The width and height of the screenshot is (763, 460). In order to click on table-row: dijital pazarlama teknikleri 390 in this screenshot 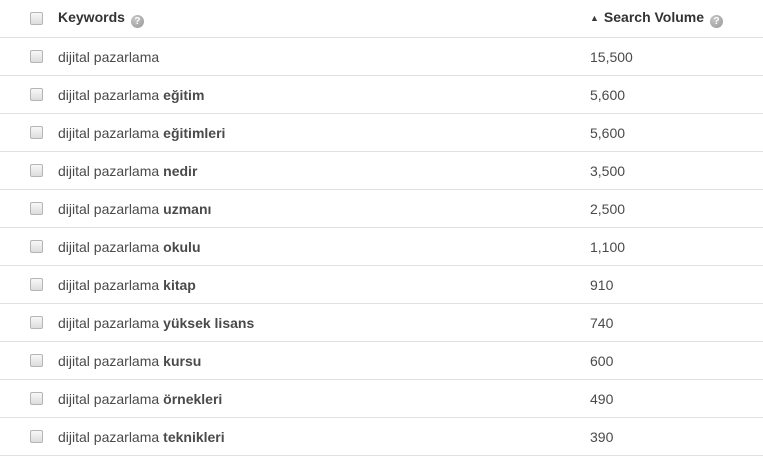, I will do `click(381, 437)`.